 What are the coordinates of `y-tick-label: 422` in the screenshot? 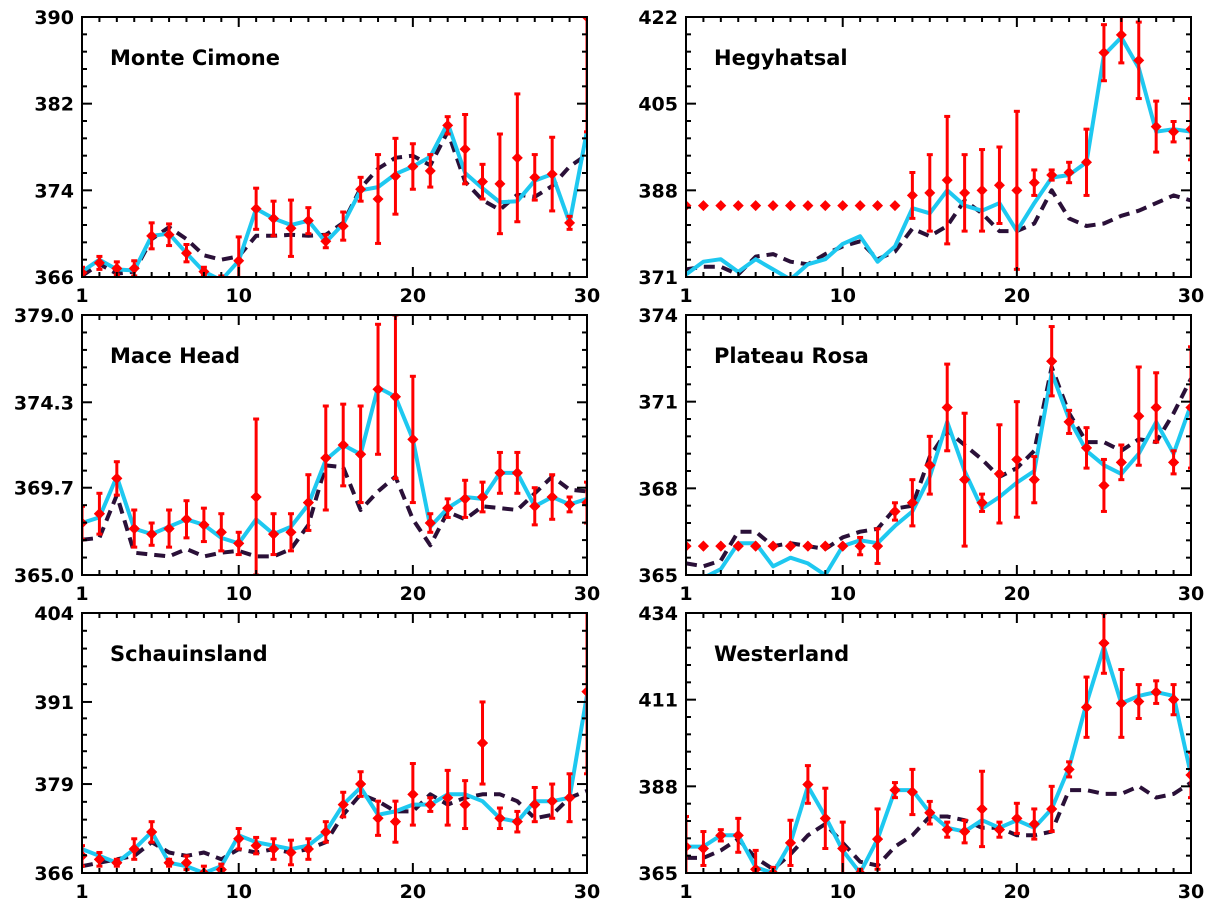 It's located at (658, 18).